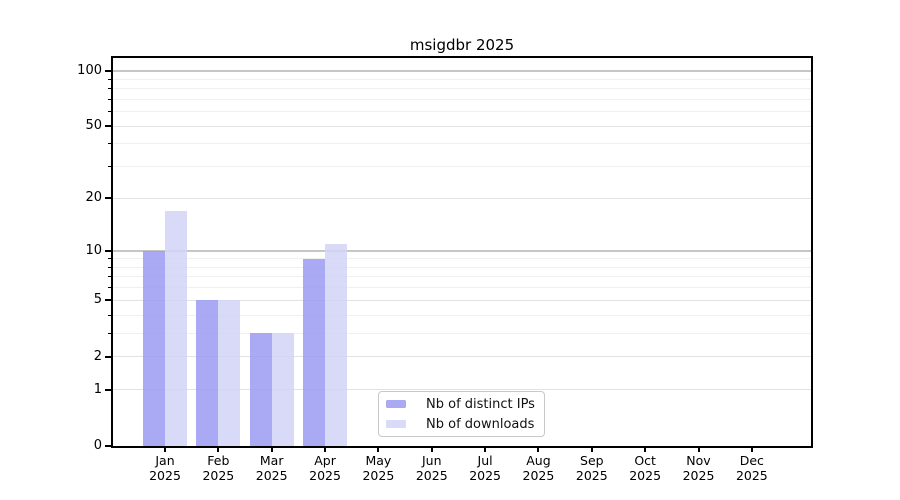 The height and width of the screenshot is (500, 900). I want to click on y-tick-label-2: 2, so click(97, 356).